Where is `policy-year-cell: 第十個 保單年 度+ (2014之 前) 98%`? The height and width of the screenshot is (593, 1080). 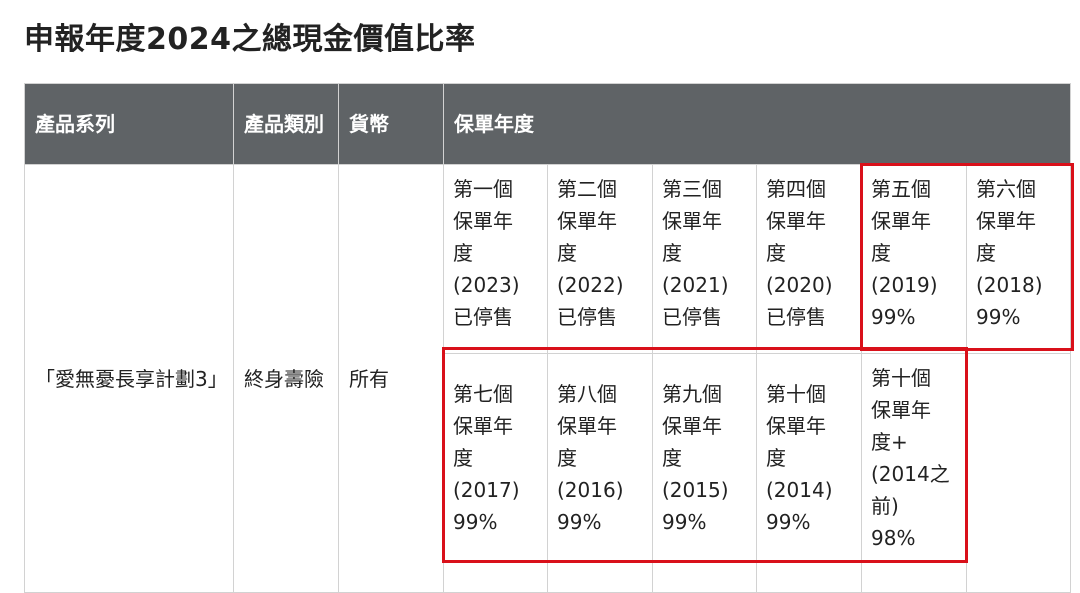 policy-year-cell: 第十個 保單年 度+ (2014之 前) 98% is located at coordinates (914, 473).